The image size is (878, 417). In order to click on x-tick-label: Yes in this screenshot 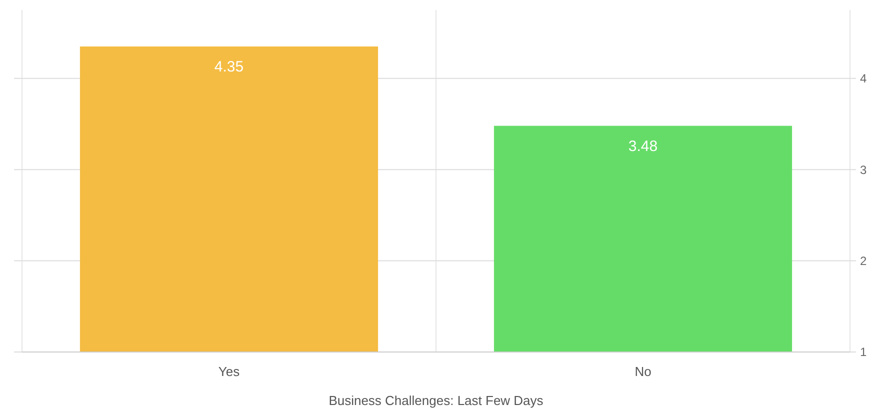, I will do `click(229, 371)`.